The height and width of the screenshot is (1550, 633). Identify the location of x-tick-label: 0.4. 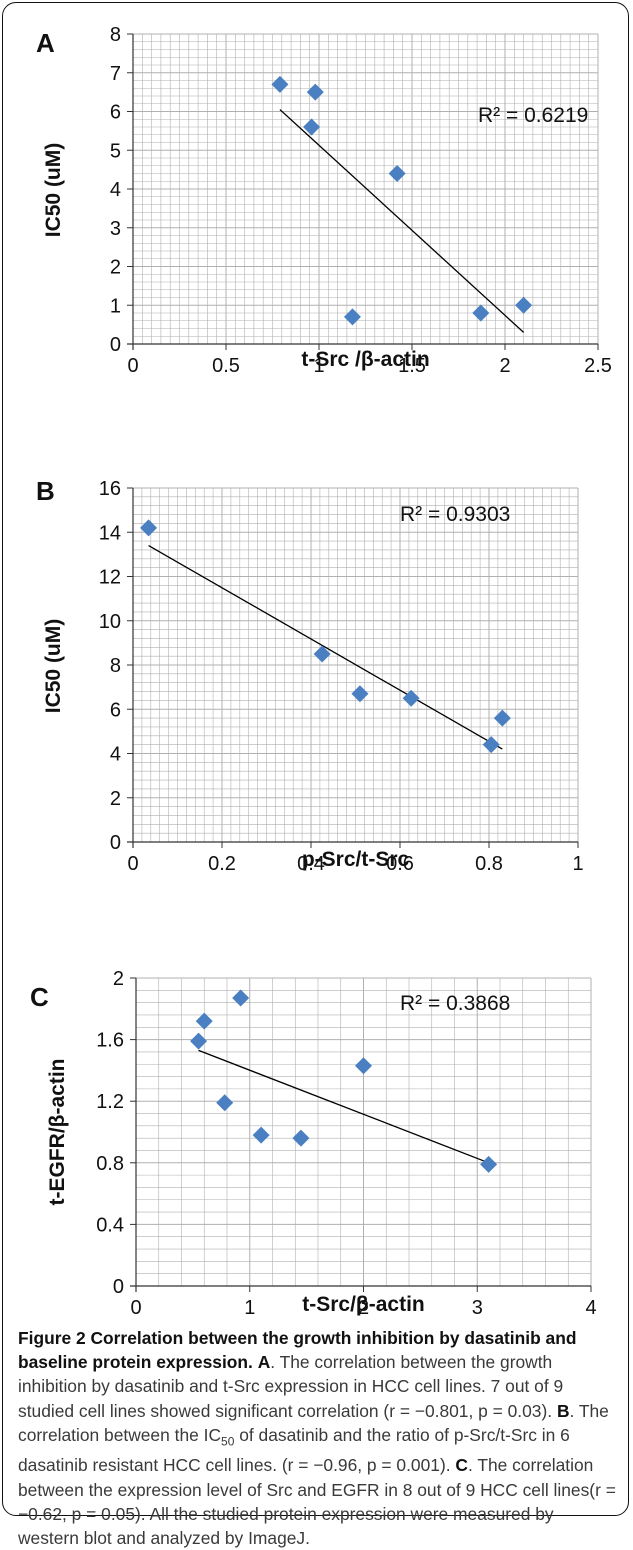
(311, 864).